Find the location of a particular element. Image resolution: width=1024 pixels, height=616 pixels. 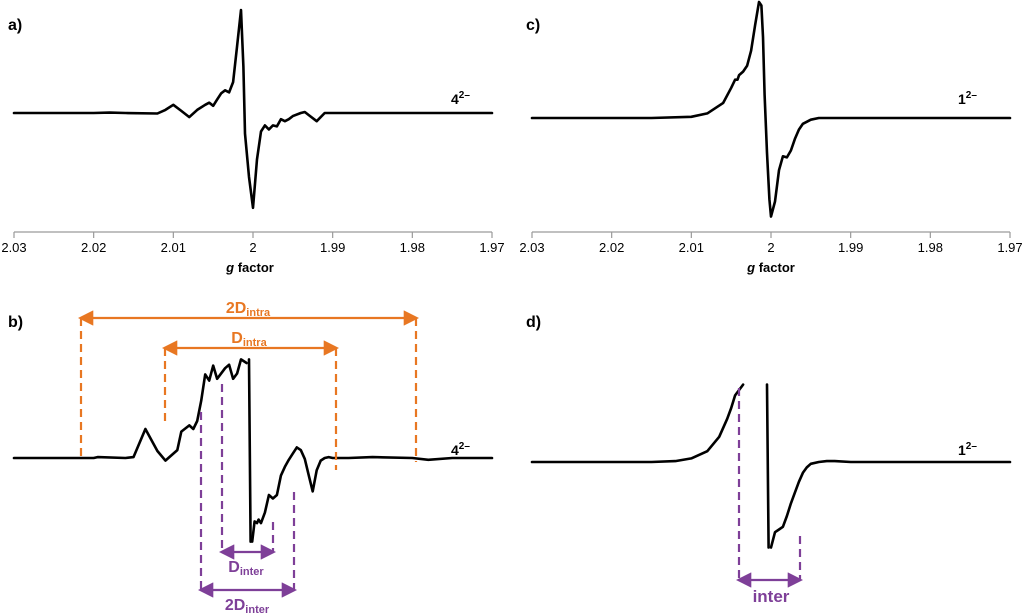

compound-label-b: 42– is located at coordinates (460, 449).